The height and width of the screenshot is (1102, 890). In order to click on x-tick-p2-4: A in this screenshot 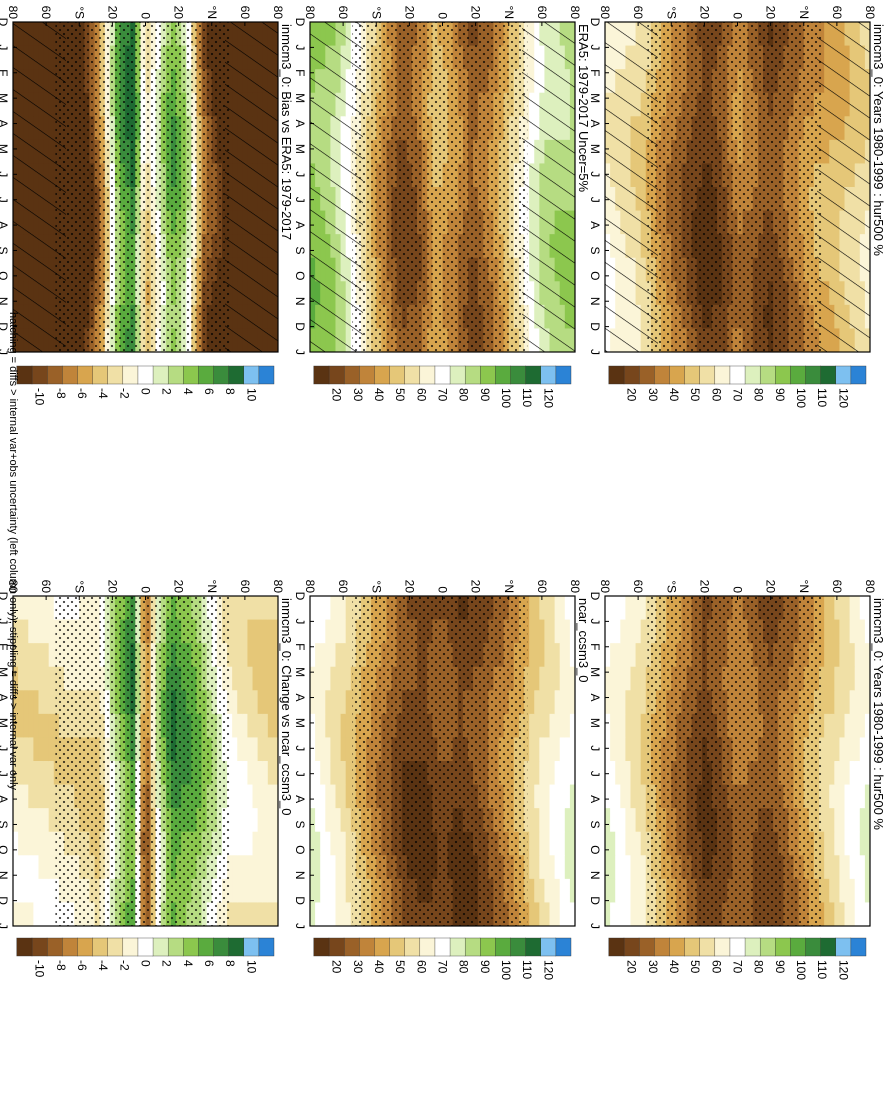, I will do `click(595, 698)`.